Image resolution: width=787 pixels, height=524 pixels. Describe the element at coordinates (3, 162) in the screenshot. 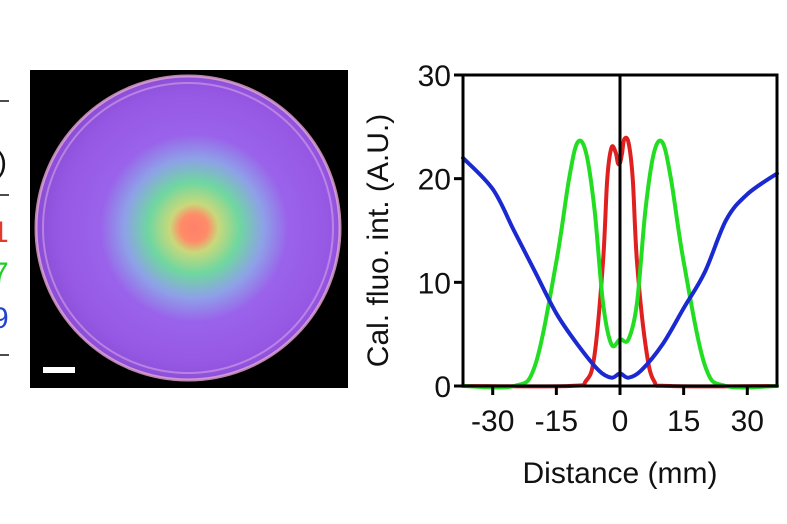

I see `legend-fragment-paren: )` at that location.